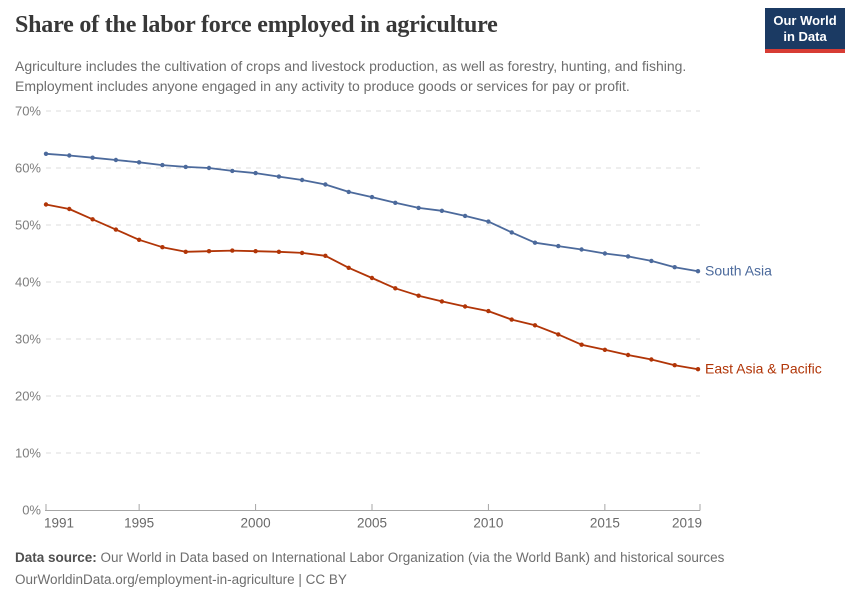  I want to click on owid-logo: Our World in Data, so click(805, 30).